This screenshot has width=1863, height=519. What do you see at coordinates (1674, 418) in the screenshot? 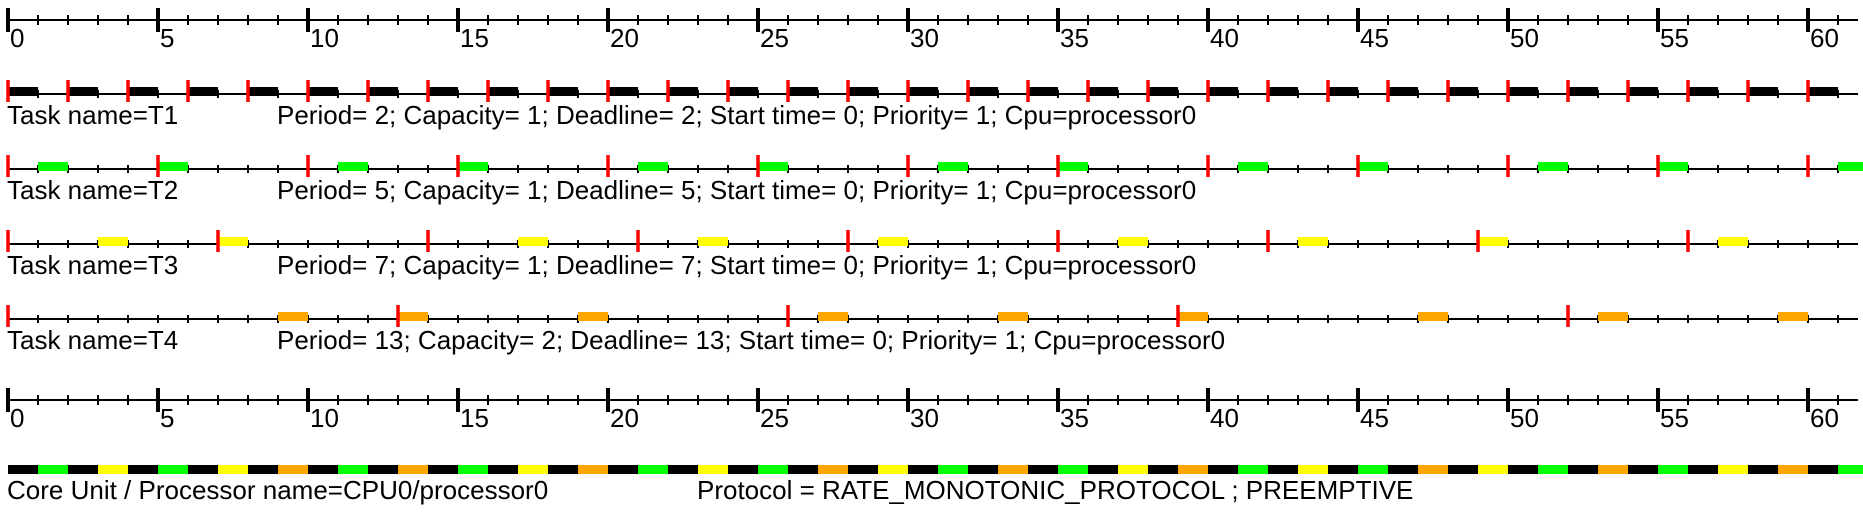
I see `time-tick-label: 55` at bounding box center [1674, 418].